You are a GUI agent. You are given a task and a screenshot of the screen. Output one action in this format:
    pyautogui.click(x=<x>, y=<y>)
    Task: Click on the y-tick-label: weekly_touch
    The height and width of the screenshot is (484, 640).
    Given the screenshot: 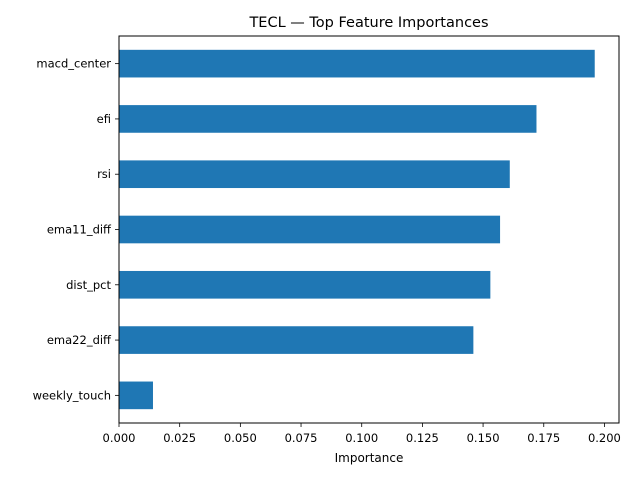 What is the action you would take?
    pyautogui.click(x=72, y=395)
    